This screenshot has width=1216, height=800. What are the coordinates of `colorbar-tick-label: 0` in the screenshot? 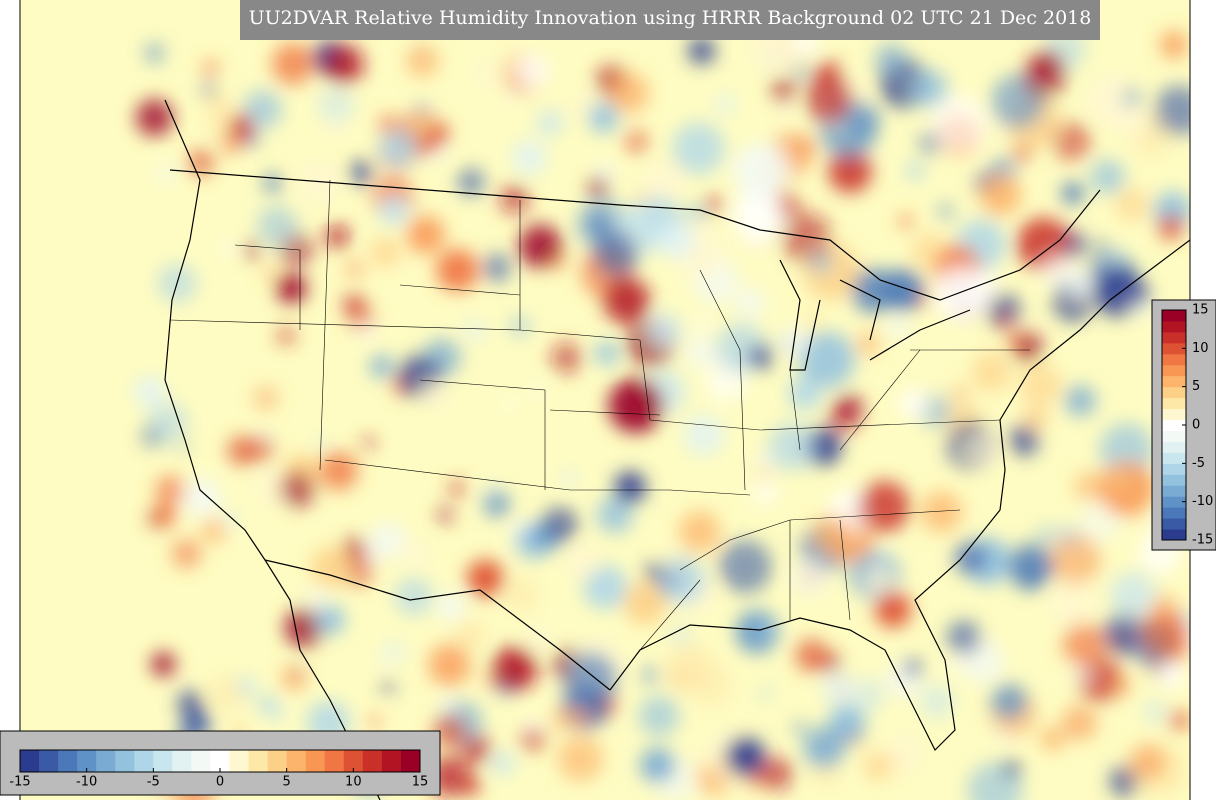 It's located at (1196, 425).